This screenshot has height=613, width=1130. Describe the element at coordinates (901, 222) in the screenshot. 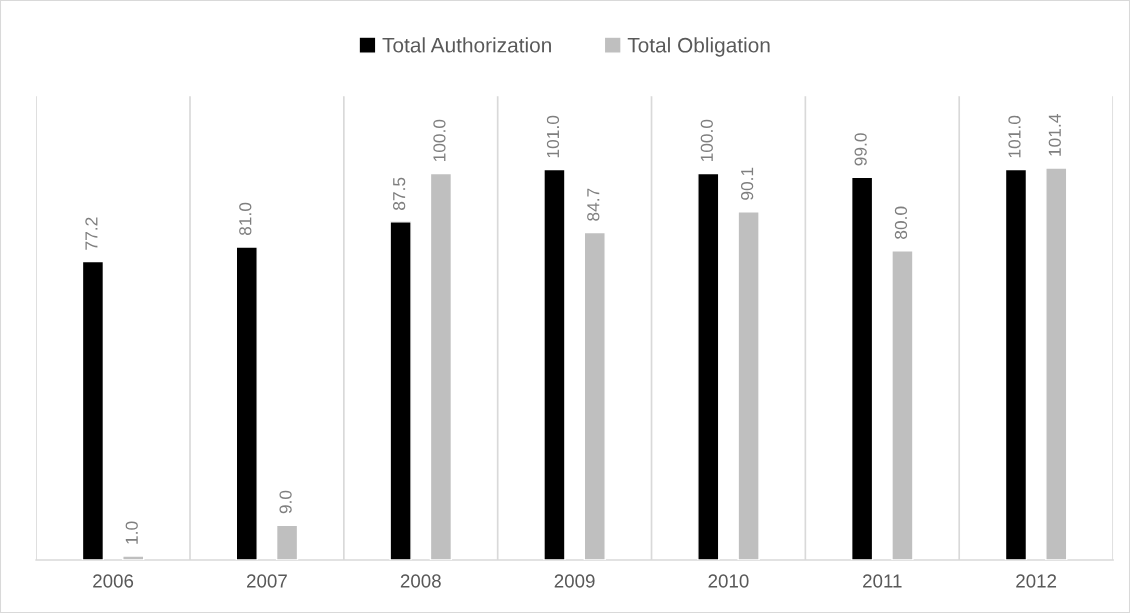

I see `data-label: 80.0` at that location.